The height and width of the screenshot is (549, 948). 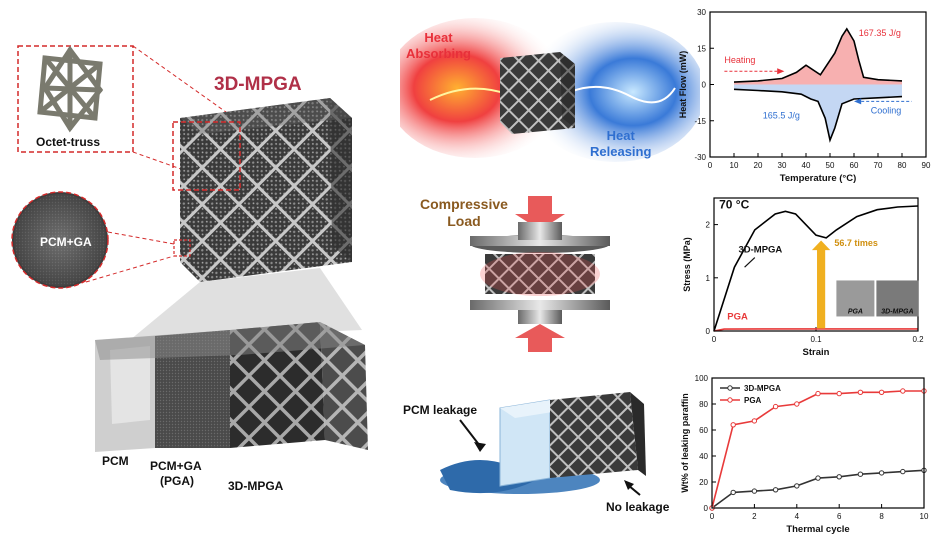 I want to click on x-tick-label: 2, so click(x=754, y=516).